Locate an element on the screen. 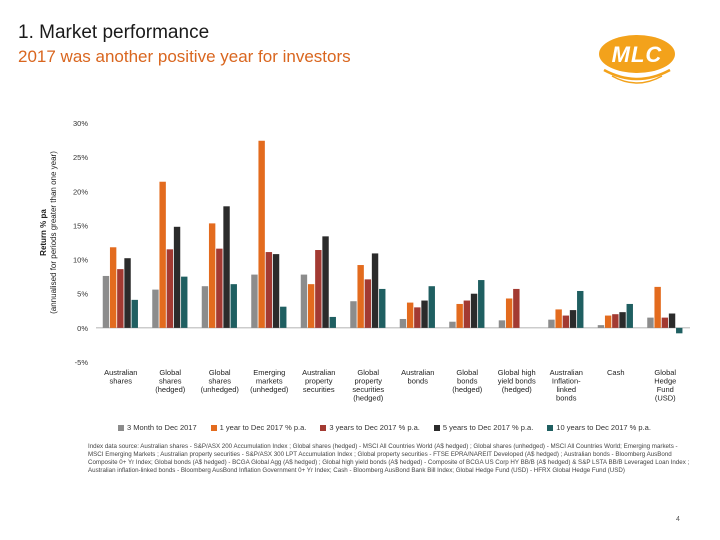  x-tick-label: Fund is located at coordinates (665, 389).